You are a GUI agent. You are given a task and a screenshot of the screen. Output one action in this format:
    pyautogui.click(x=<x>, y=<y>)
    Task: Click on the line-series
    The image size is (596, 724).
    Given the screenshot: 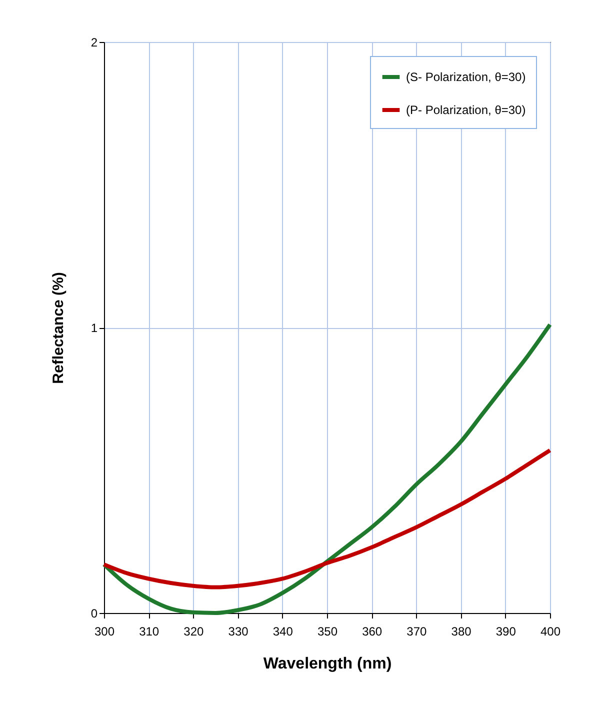 What is the action you would take?
    pyautogui.click(x=327, y=519)
    